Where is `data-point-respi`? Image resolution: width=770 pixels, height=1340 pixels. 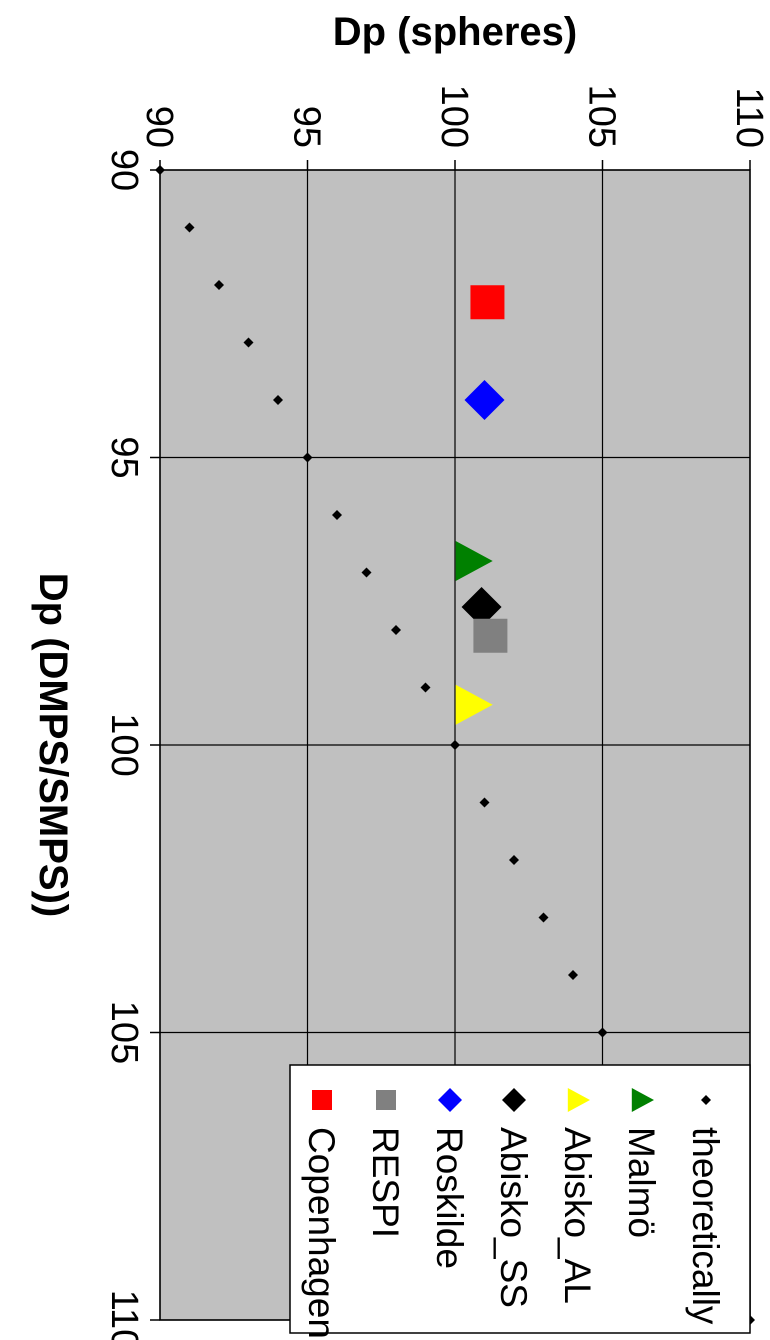 data-point-respi is located at coordinates (490, 635).